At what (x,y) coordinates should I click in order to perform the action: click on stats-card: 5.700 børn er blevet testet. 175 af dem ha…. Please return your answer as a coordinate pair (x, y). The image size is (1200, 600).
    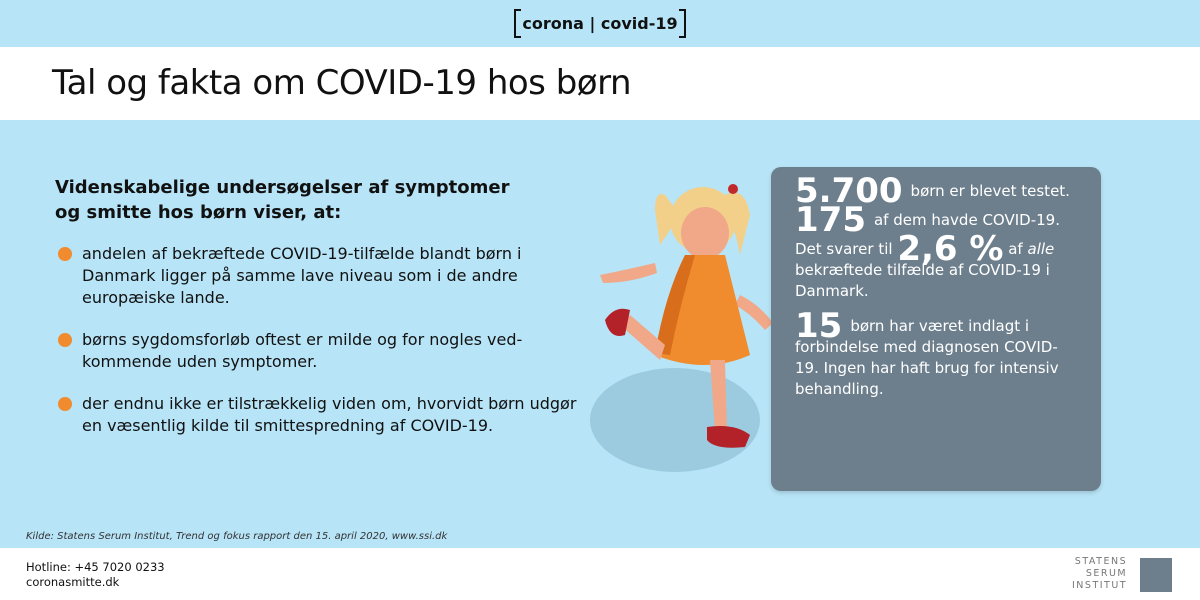
    Looking at the image, I should click on (936, 329).